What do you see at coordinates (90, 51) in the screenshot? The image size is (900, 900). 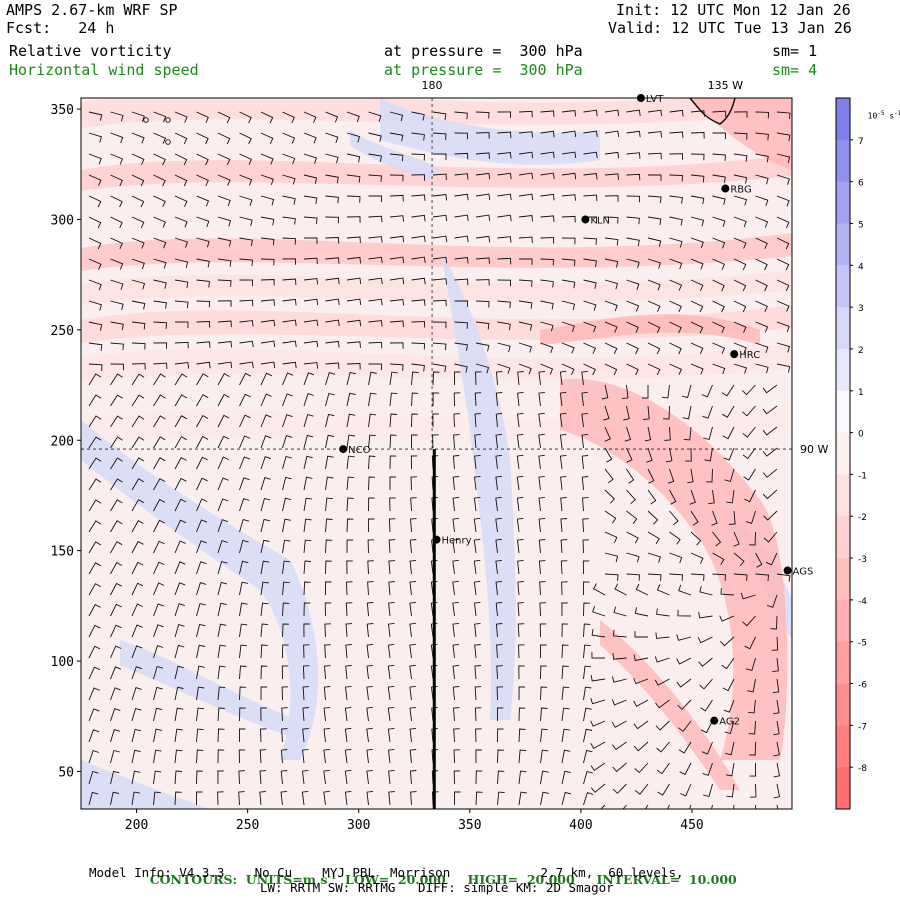 I see `field-1-name: Relative vorticity` at bounding box center [90, 51].